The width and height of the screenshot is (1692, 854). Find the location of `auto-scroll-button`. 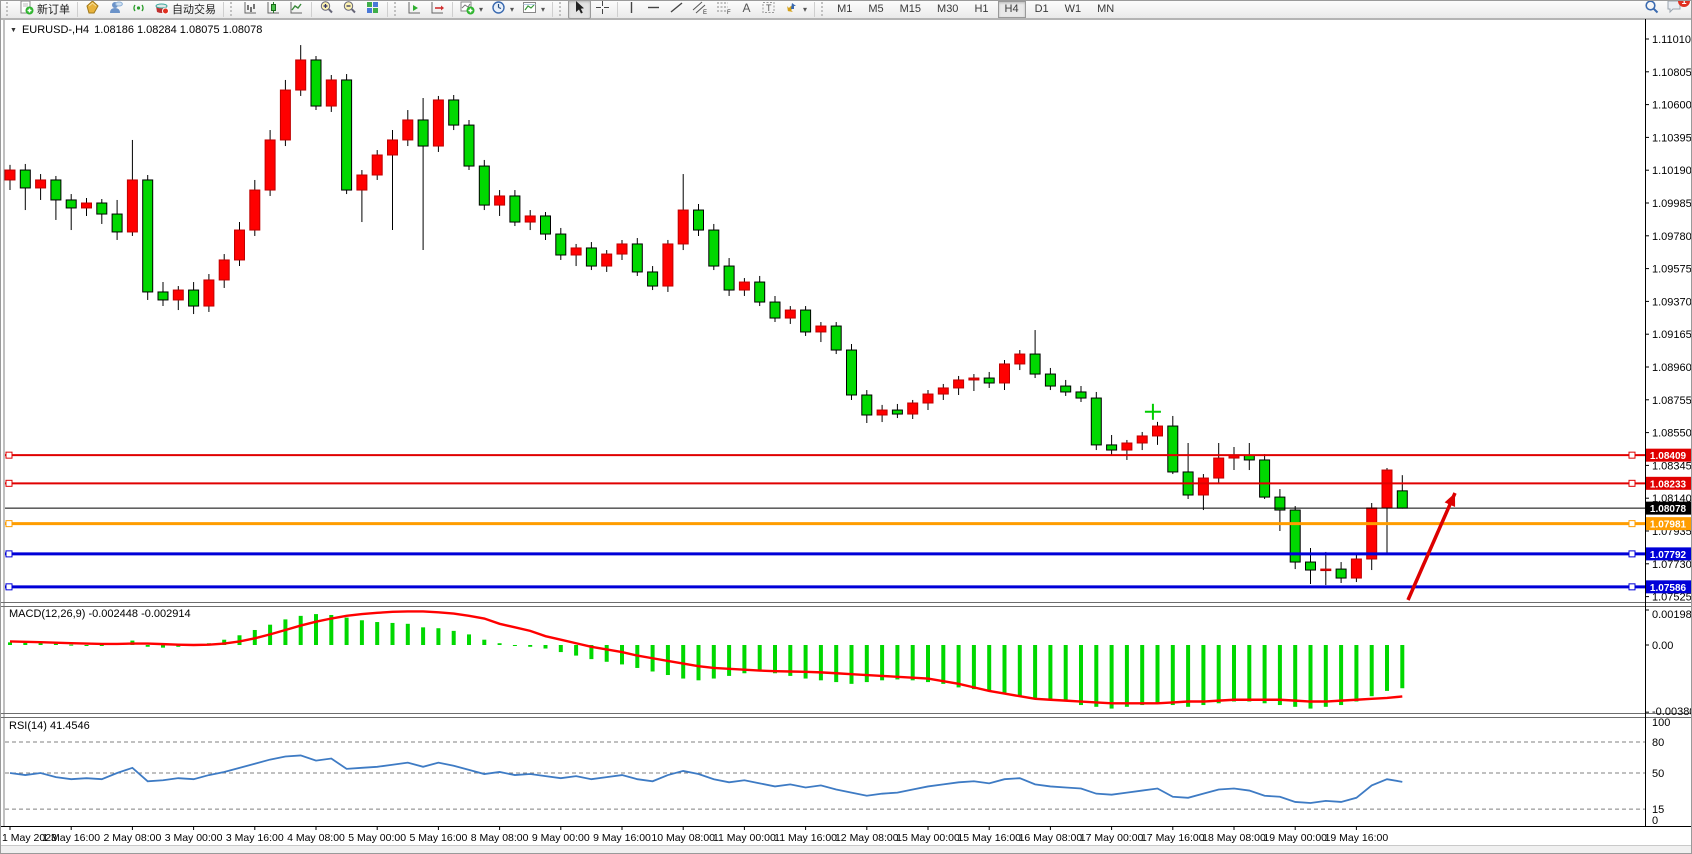

auto-scroll-button is located at coordinates (414, 9).